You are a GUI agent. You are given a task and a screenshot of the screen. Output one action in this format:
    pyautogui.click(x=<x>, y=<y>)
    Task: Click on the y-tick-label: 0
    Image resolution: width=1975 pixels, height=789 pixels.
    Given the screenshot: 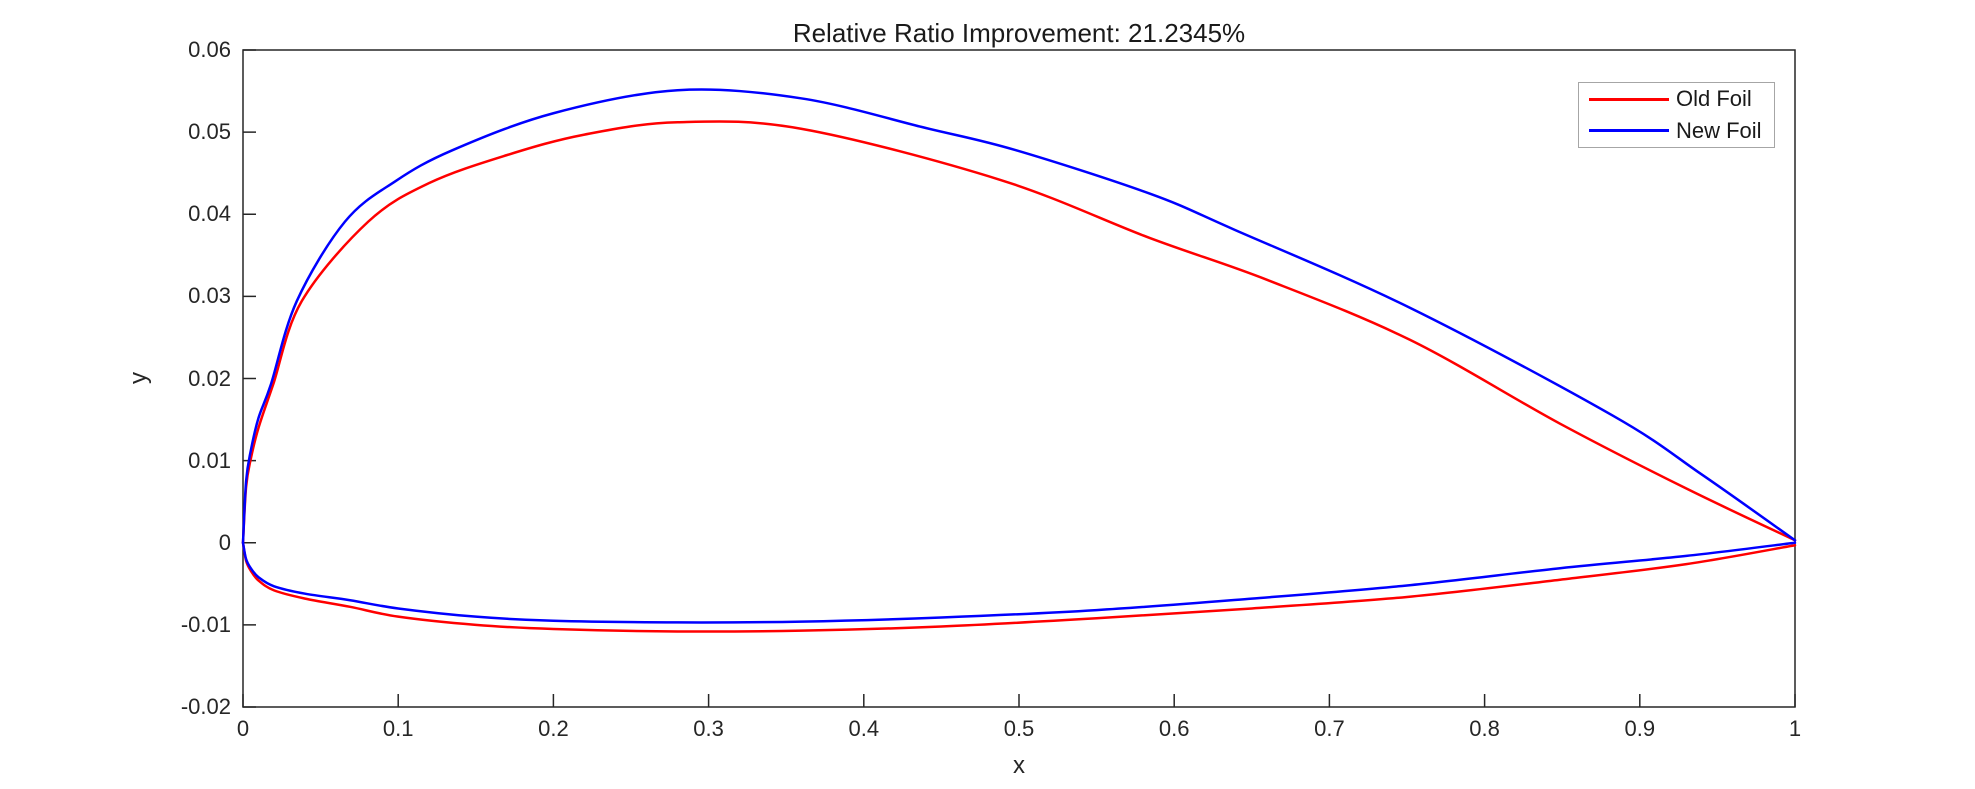 What is the action you would take?
    pyautogui.click(x=224, y=542)
    